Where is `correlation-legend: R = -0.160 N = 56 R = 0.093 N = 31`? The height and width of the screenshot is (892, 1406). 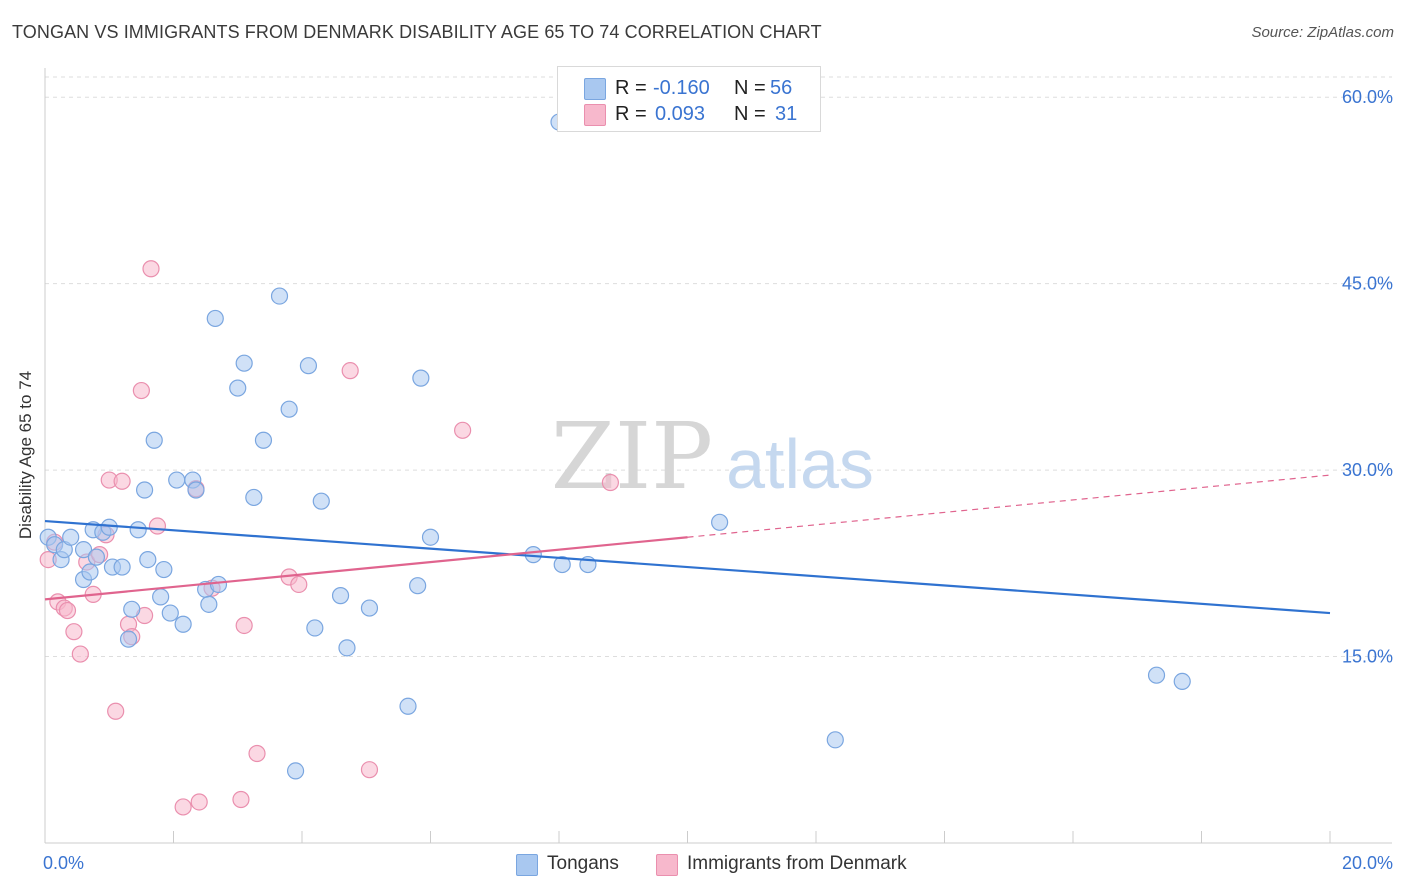 correlation-legend: R = -0.160 N = 56 R = 0.093 N = 31 is located at coordinates (689, 99).